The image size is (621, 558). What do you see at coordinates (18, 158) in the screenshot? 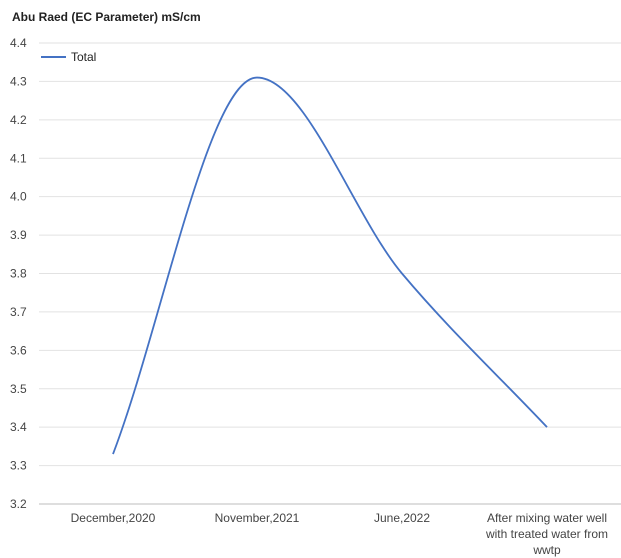
I see `y-tick-label: 4.1` at bounding box center [18, 158].